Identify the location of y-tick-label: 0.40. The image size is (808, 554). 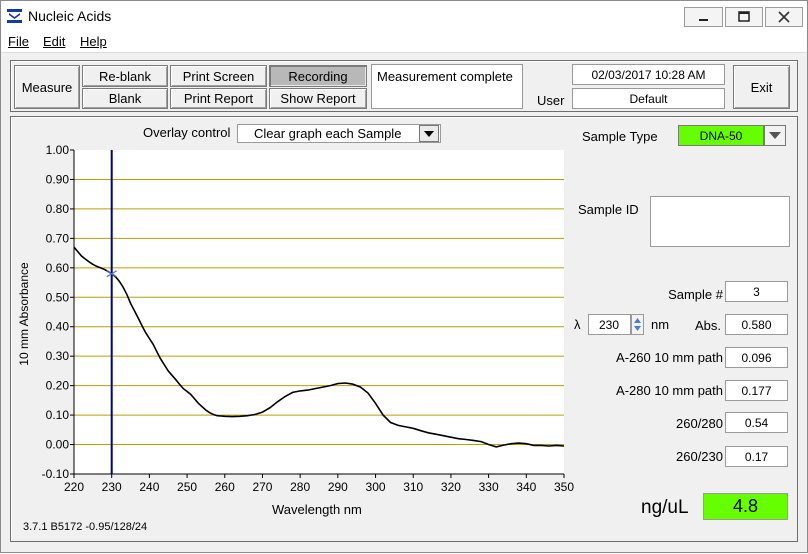
(58, 327).